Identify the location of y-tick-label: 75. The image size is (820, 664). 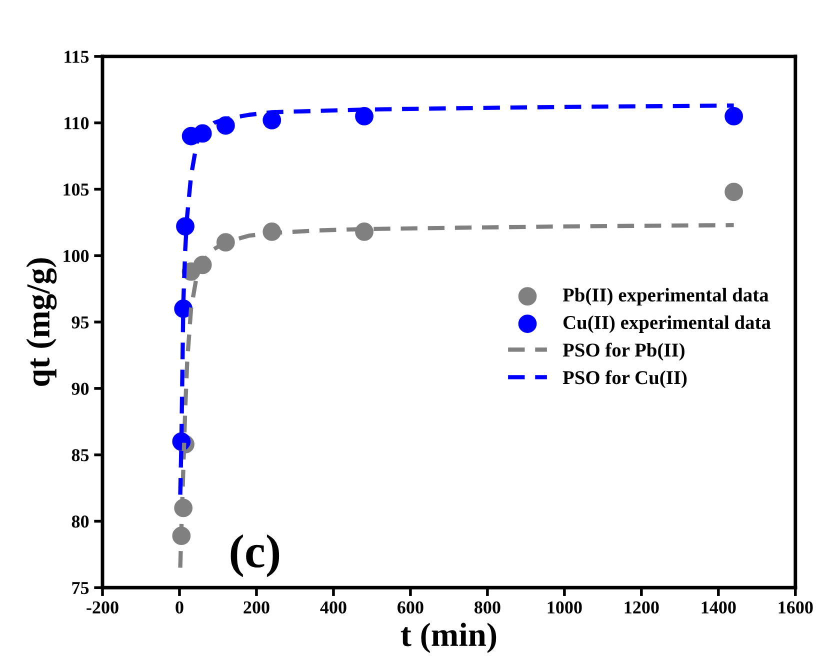
(80, 588).